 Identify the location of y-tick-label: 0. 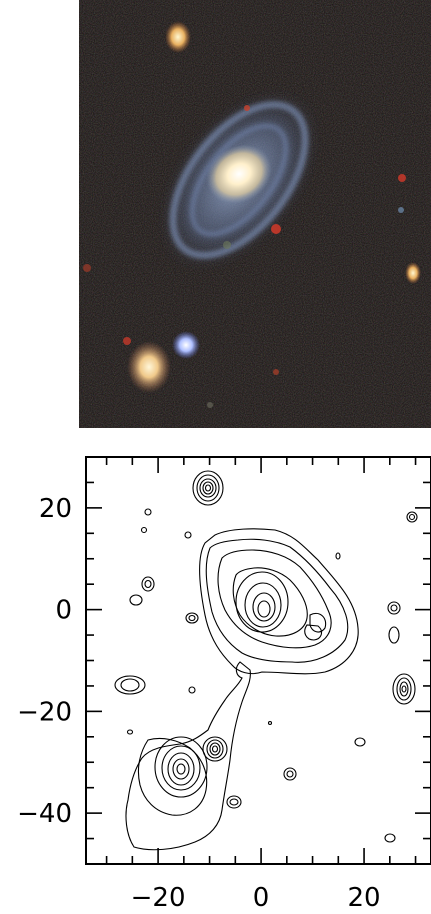
(63, 611).